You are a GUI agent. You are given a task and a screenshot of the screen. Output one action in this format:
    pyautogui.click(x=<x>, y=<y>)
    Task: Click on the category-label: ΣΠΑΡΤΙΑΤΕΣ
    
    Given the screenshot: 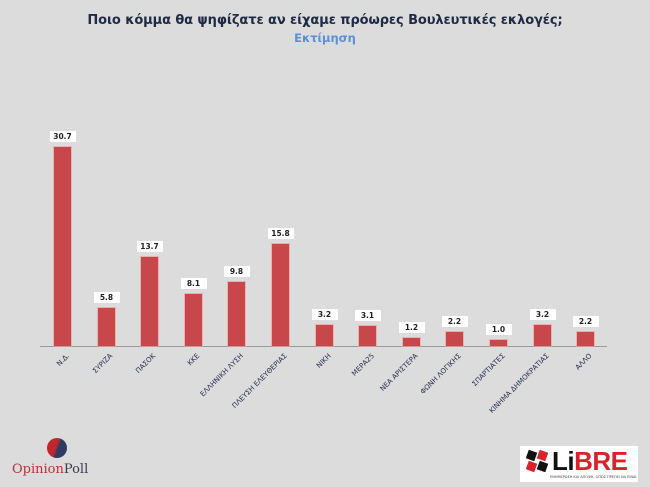 What is the action you would take?
    pyautogui.click(x=488, y=370)
    